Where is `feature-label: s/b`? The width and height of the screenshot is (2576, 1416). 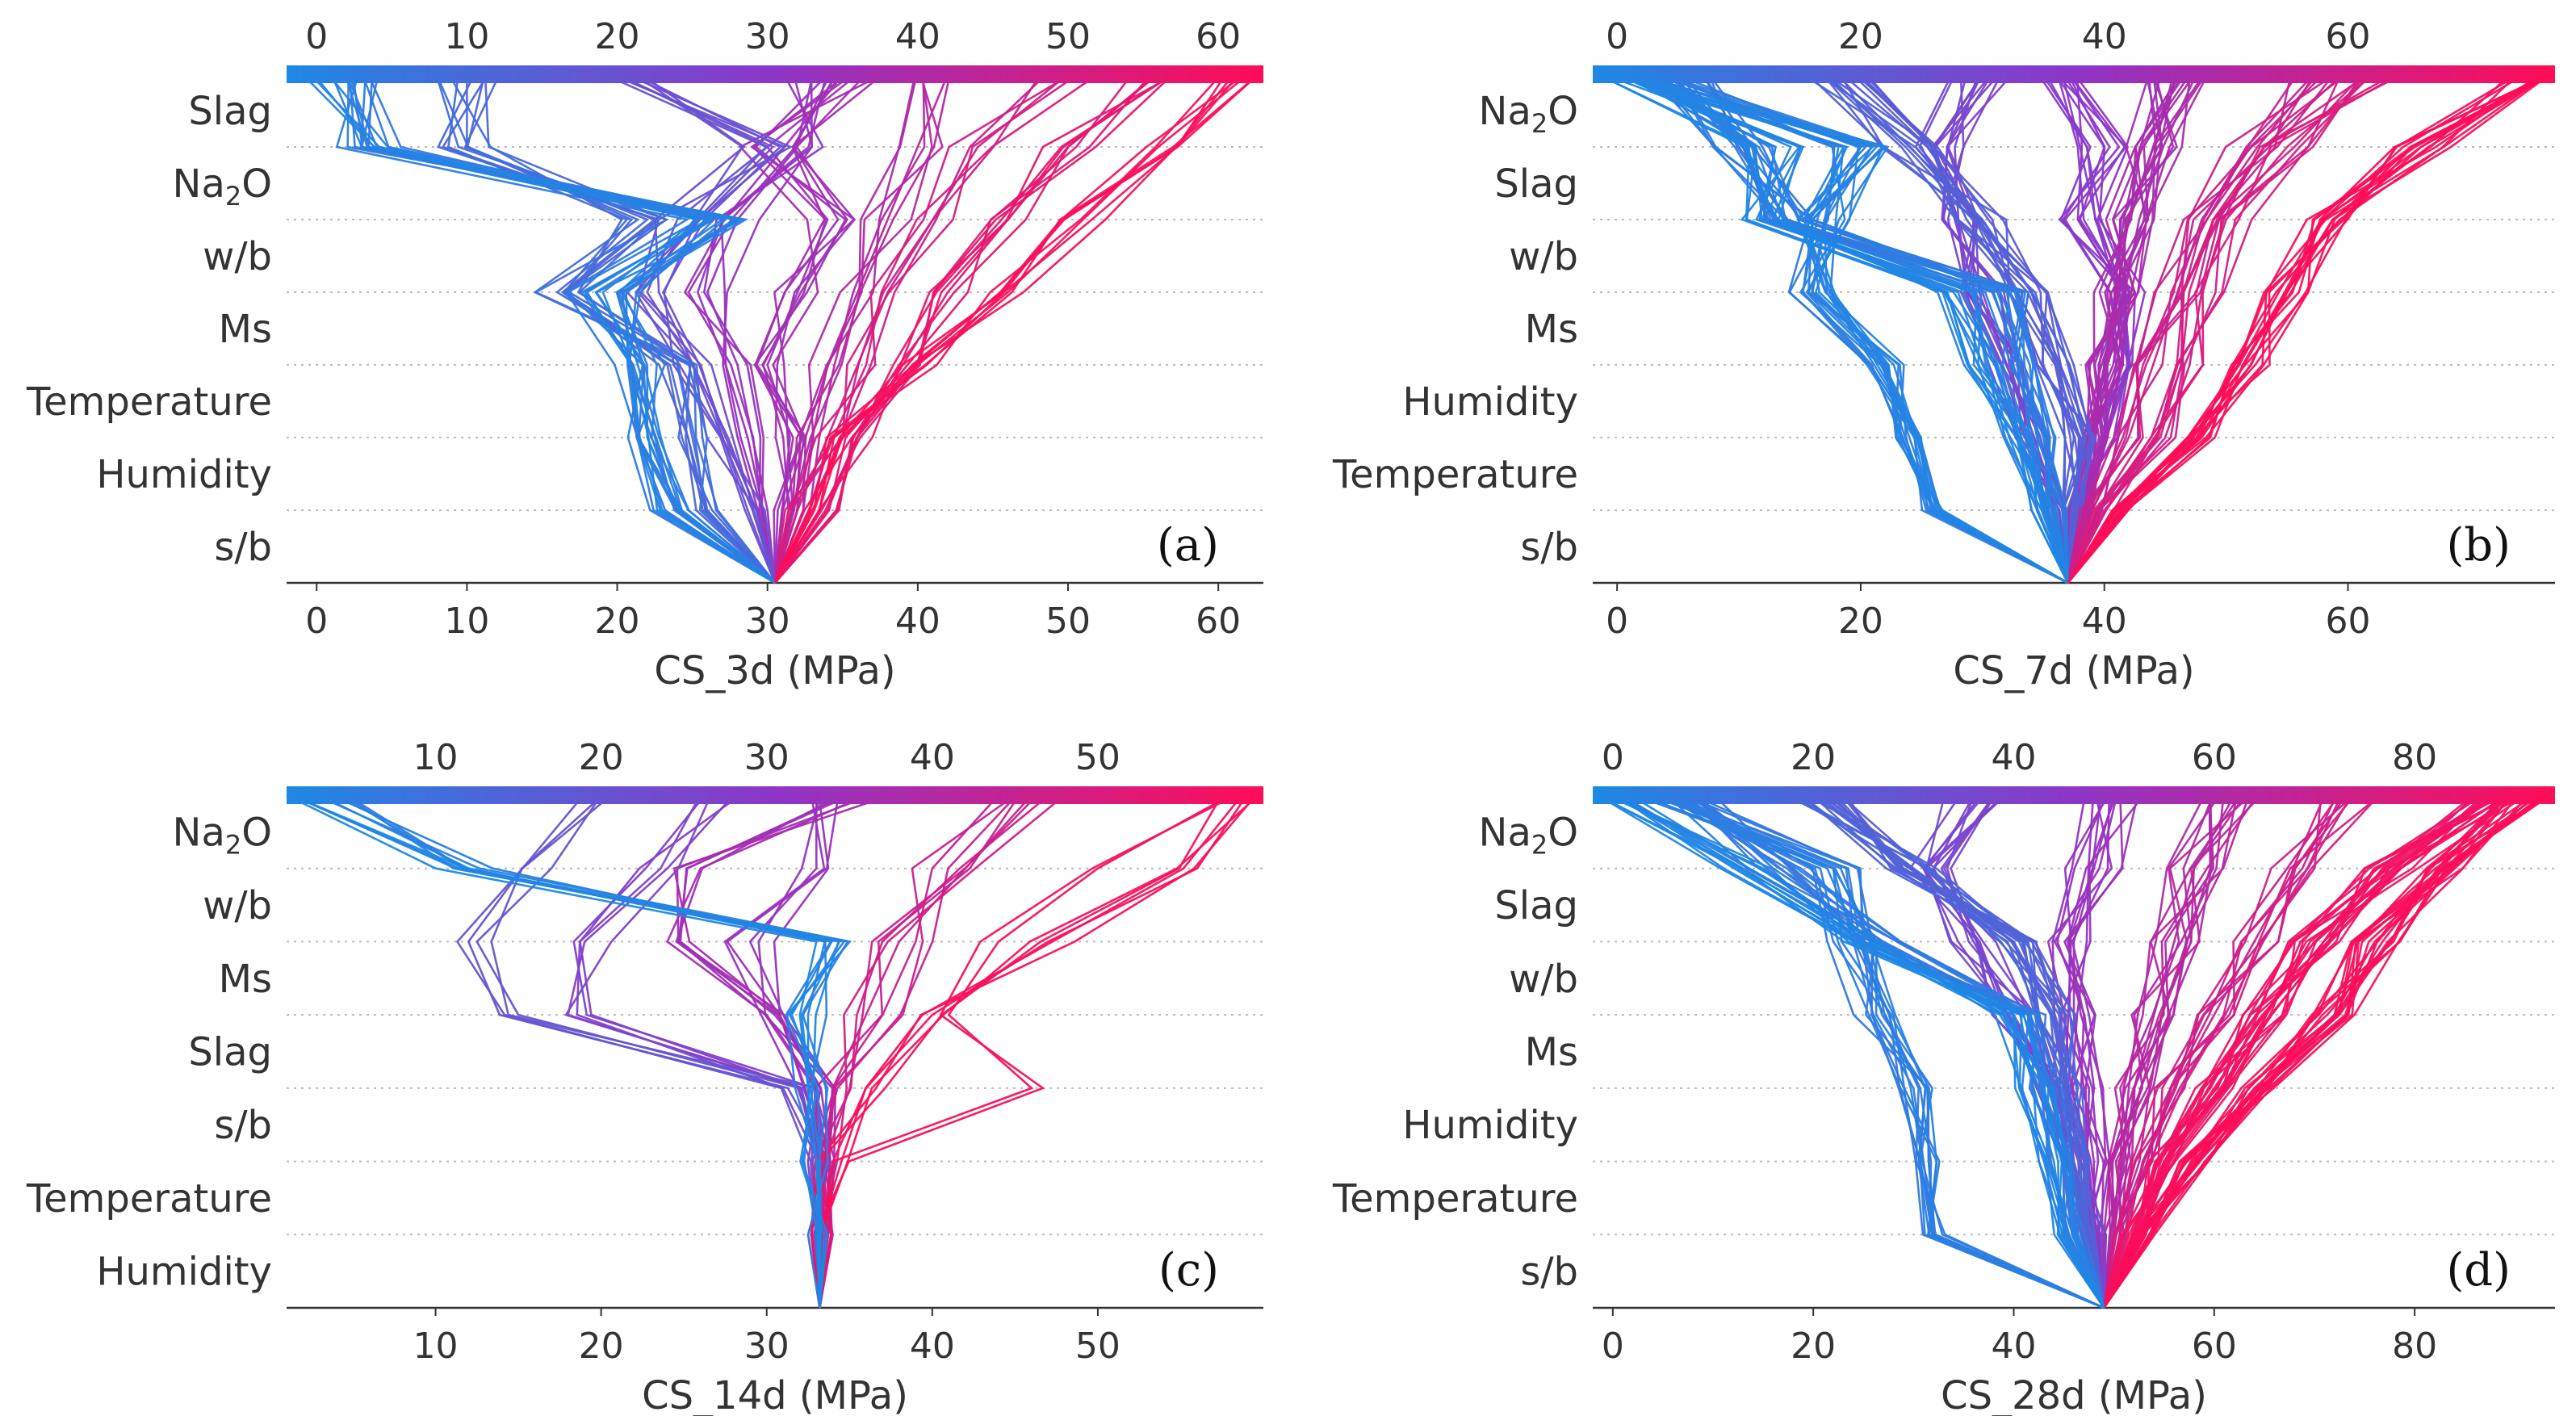 feature-label: s/b is located at coordinates (243, 547).